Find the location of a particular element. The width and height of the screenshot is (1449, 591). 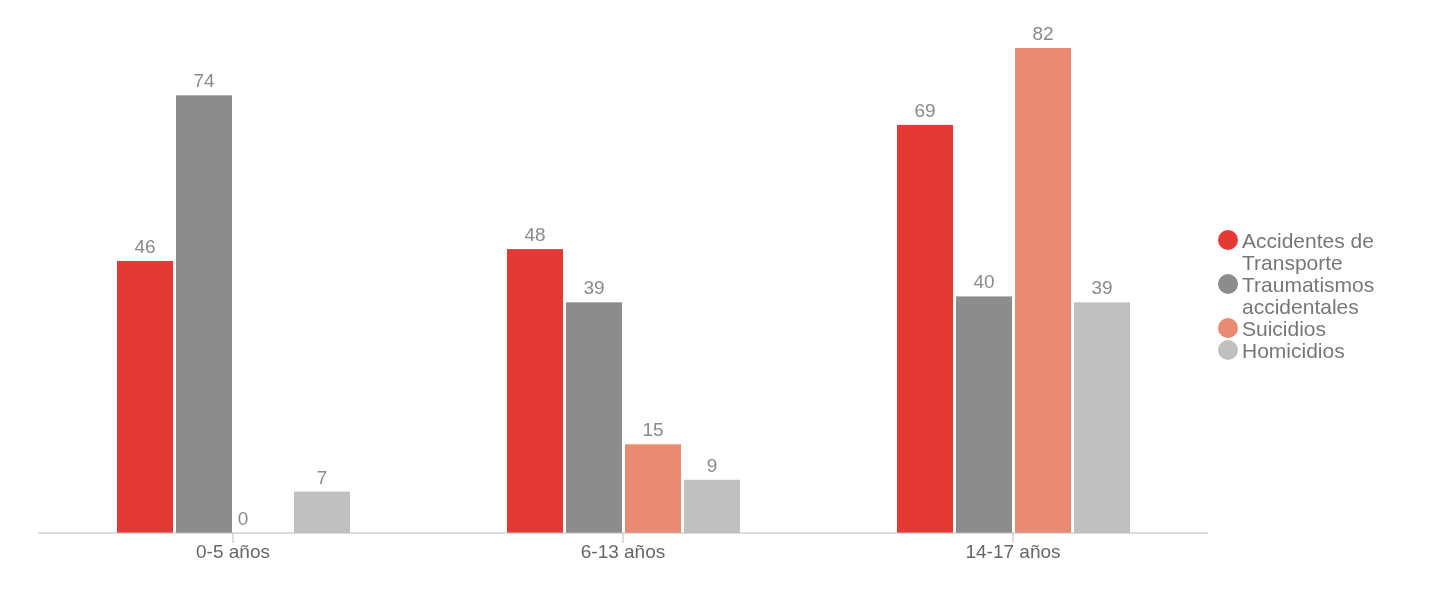

data-label: 40 is located at coordinates (984, 282).